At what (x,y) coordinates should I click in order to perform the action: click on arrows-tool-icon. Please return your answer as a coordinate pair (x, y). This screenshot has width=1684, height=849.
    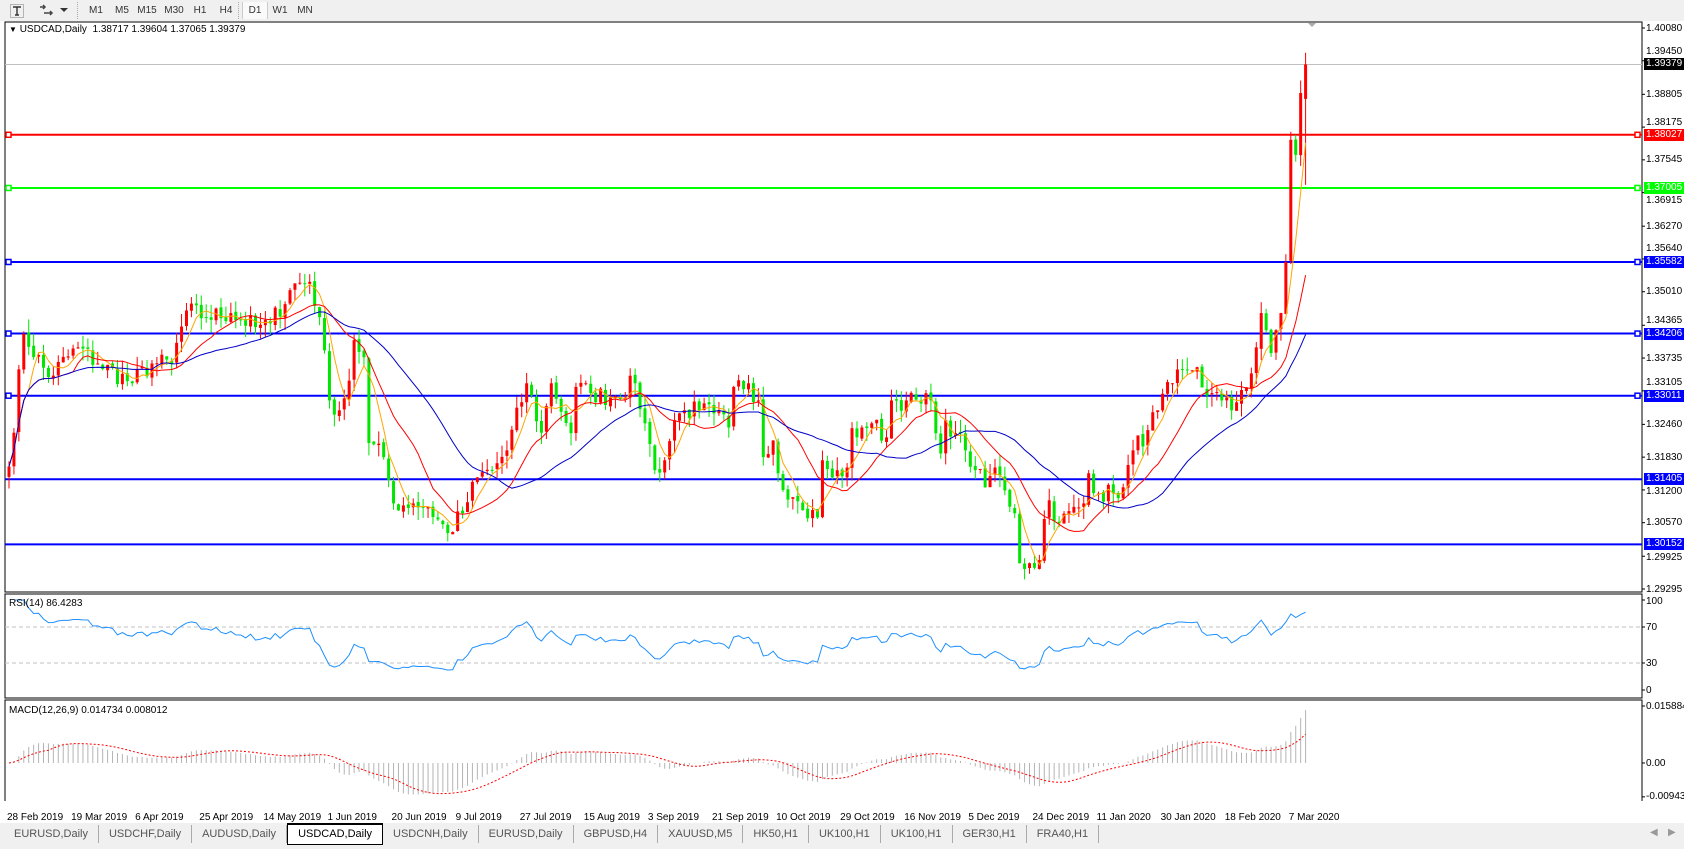
    Looking at the image, I should click on (47, 10).